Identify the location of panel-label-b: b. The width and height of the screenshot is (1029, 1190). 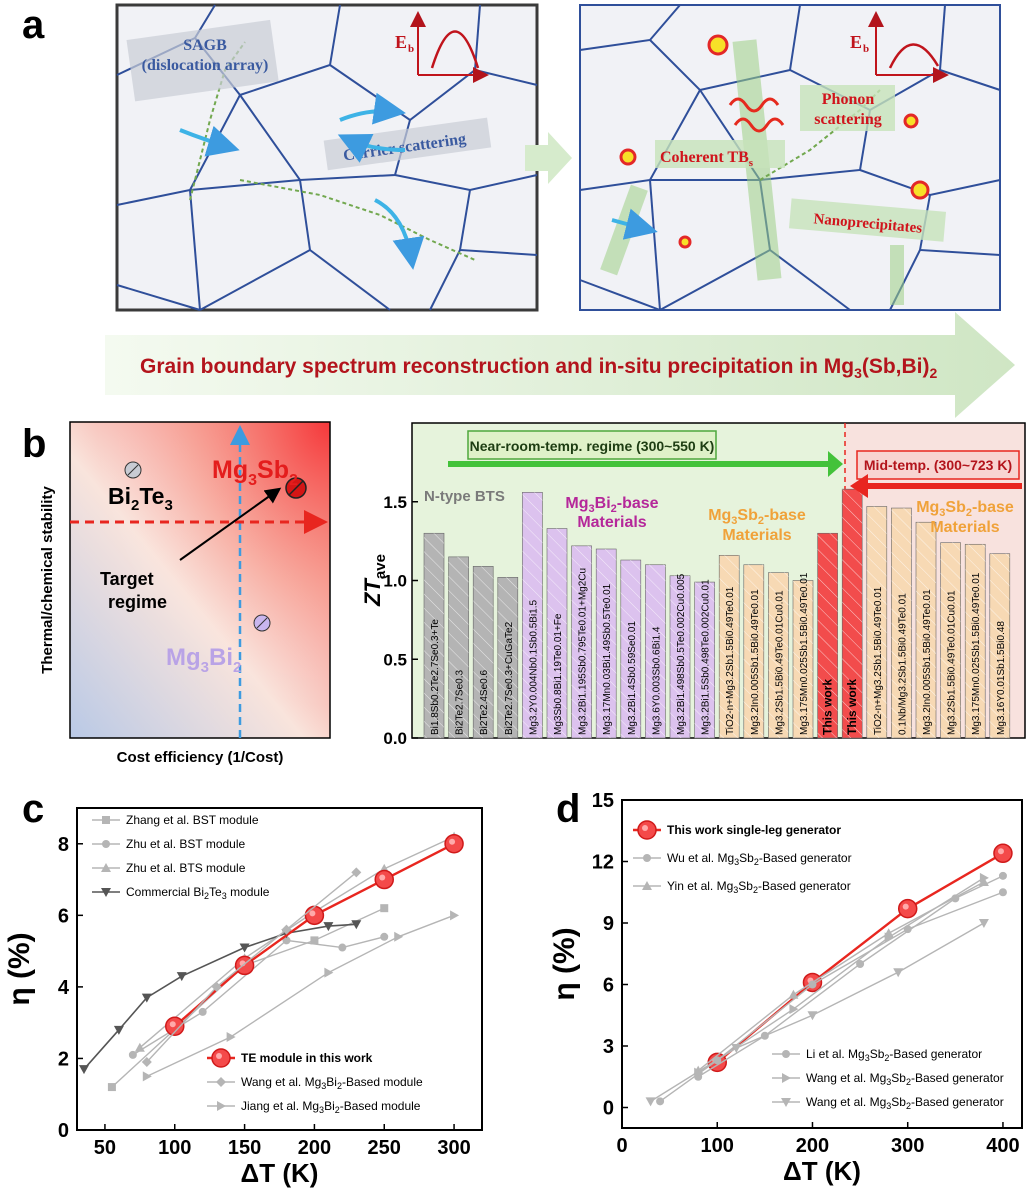
(34, 444).